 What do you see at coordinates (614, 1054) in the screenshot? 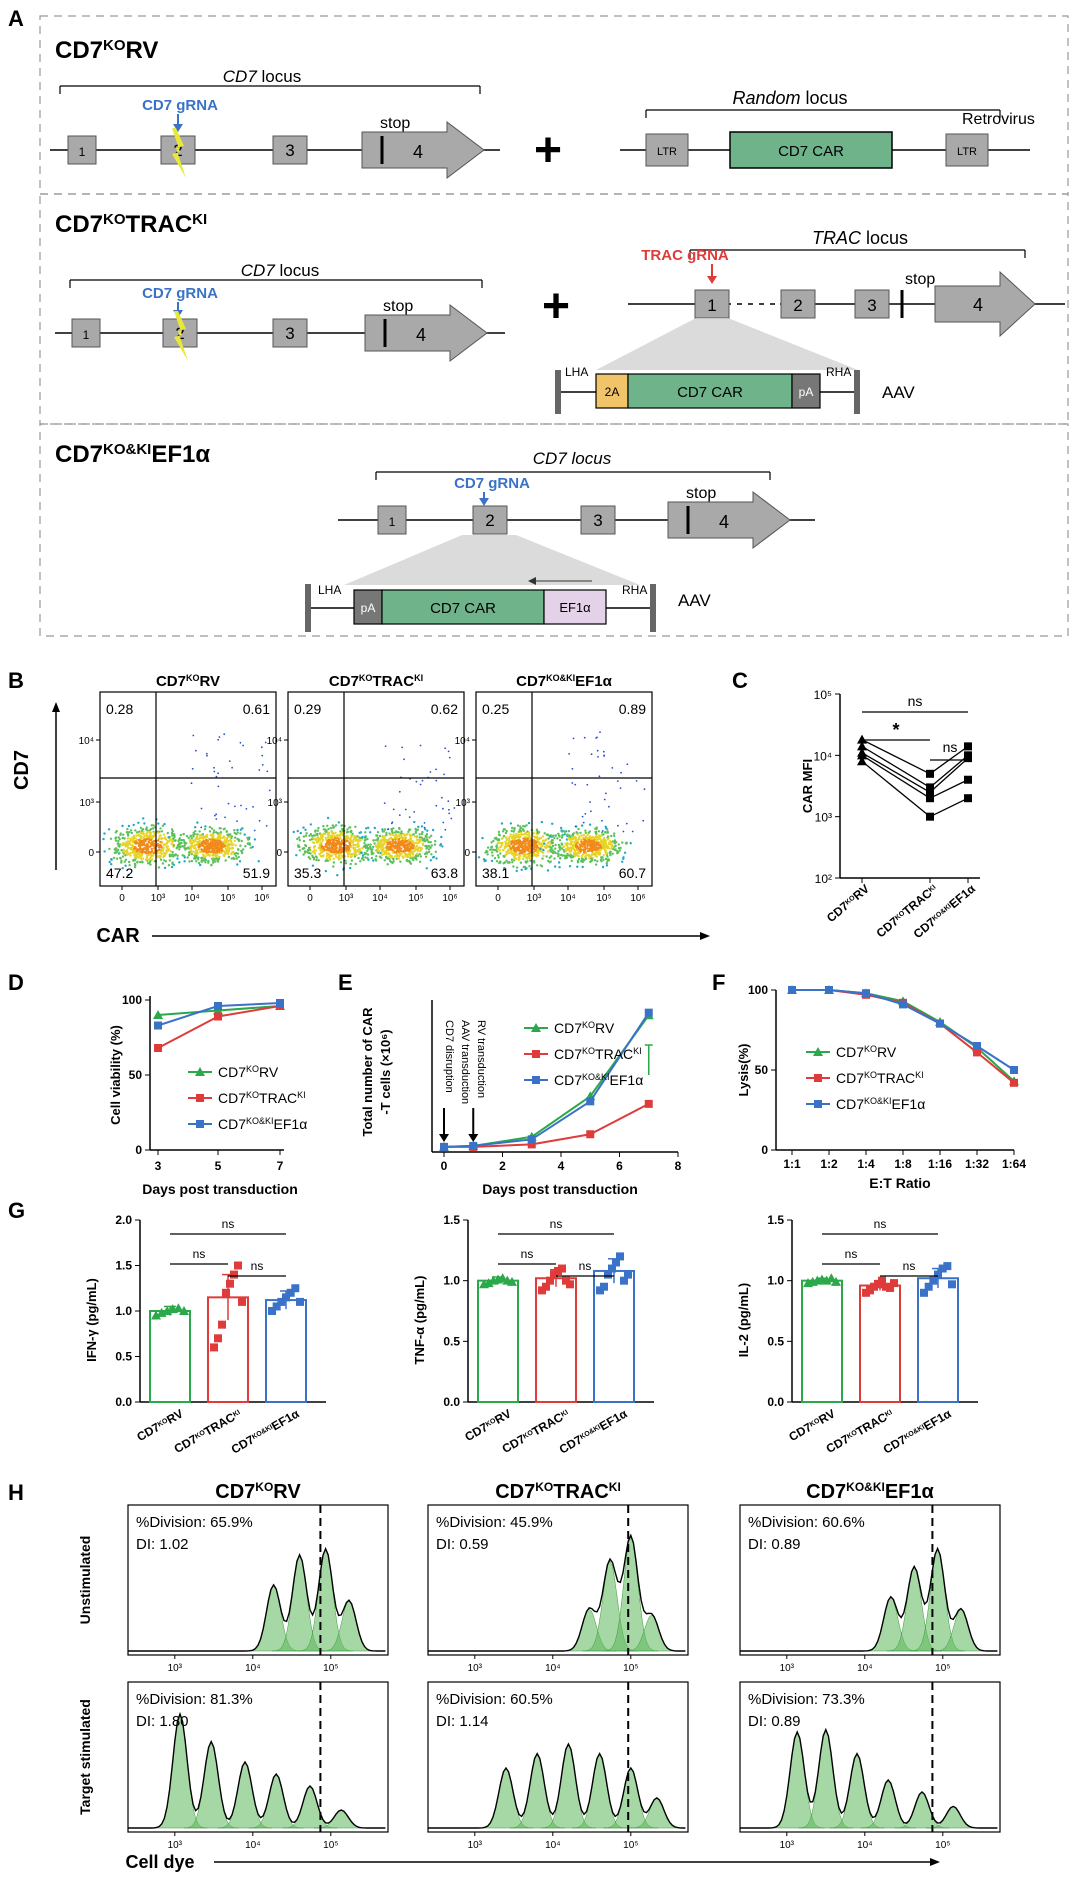
I see `label-part: TRAC` at bounding box center [614, 1054].